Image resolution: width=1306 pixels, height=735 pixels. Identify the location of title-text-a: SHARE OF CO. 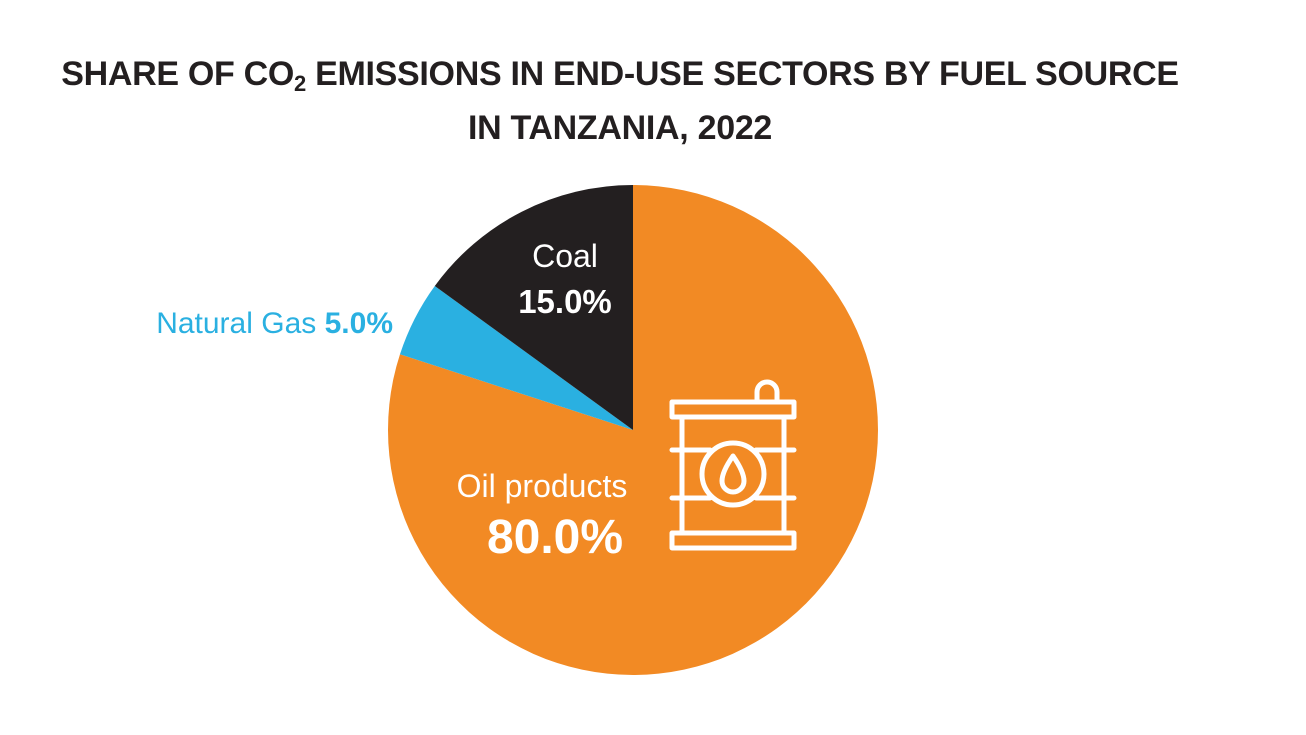
(178, 74).